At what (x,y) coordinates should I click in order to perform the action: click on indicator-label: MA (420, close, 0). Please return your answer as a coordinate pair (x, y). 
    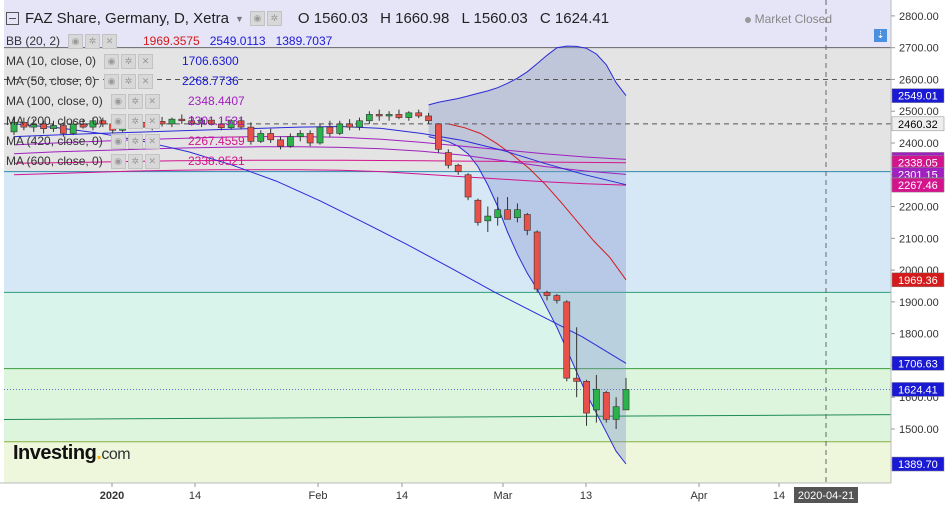
    Looking at the image, I should click on (54, 141).